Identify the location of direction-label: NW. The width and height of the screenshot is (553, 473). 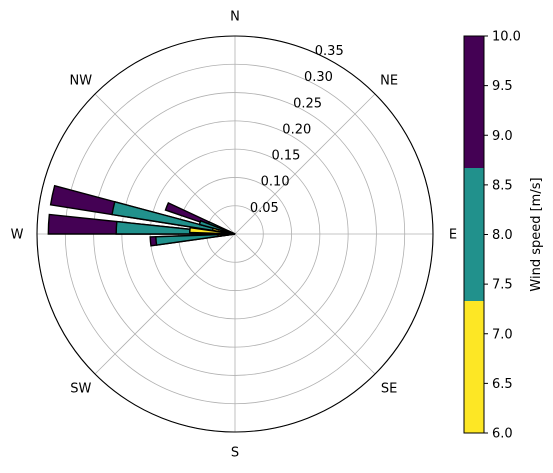
(81, 80).